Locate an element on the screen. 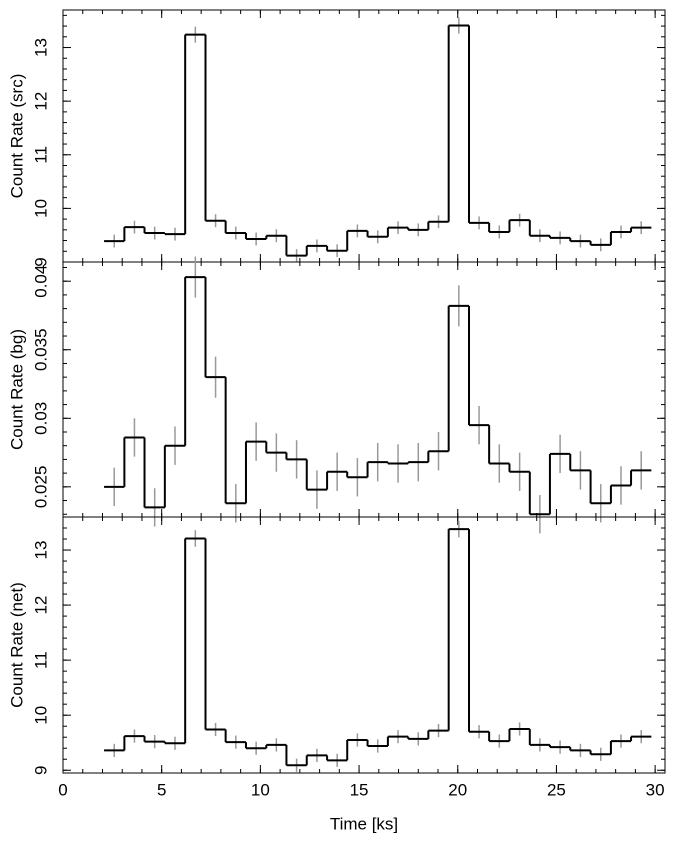  y-tick-label: 0.025 is located at coordinates (40, 487).